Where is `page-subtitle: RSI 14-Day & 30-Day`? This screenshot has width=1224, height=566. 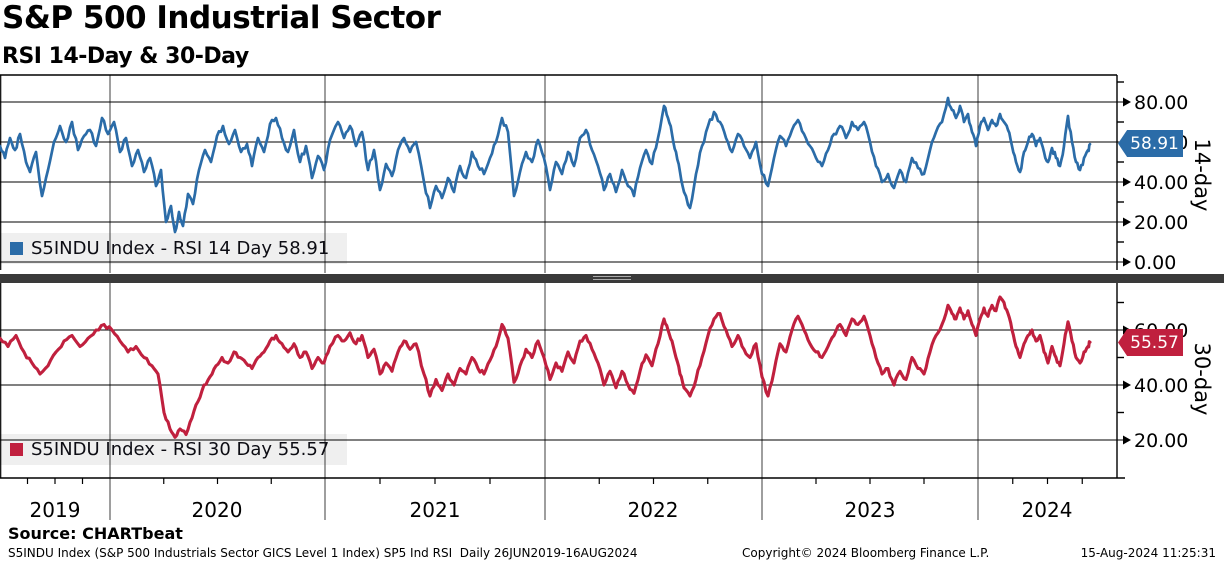
page-subtitle: RSI 14-Day & 30-Day is located at coordinates (125, 56).